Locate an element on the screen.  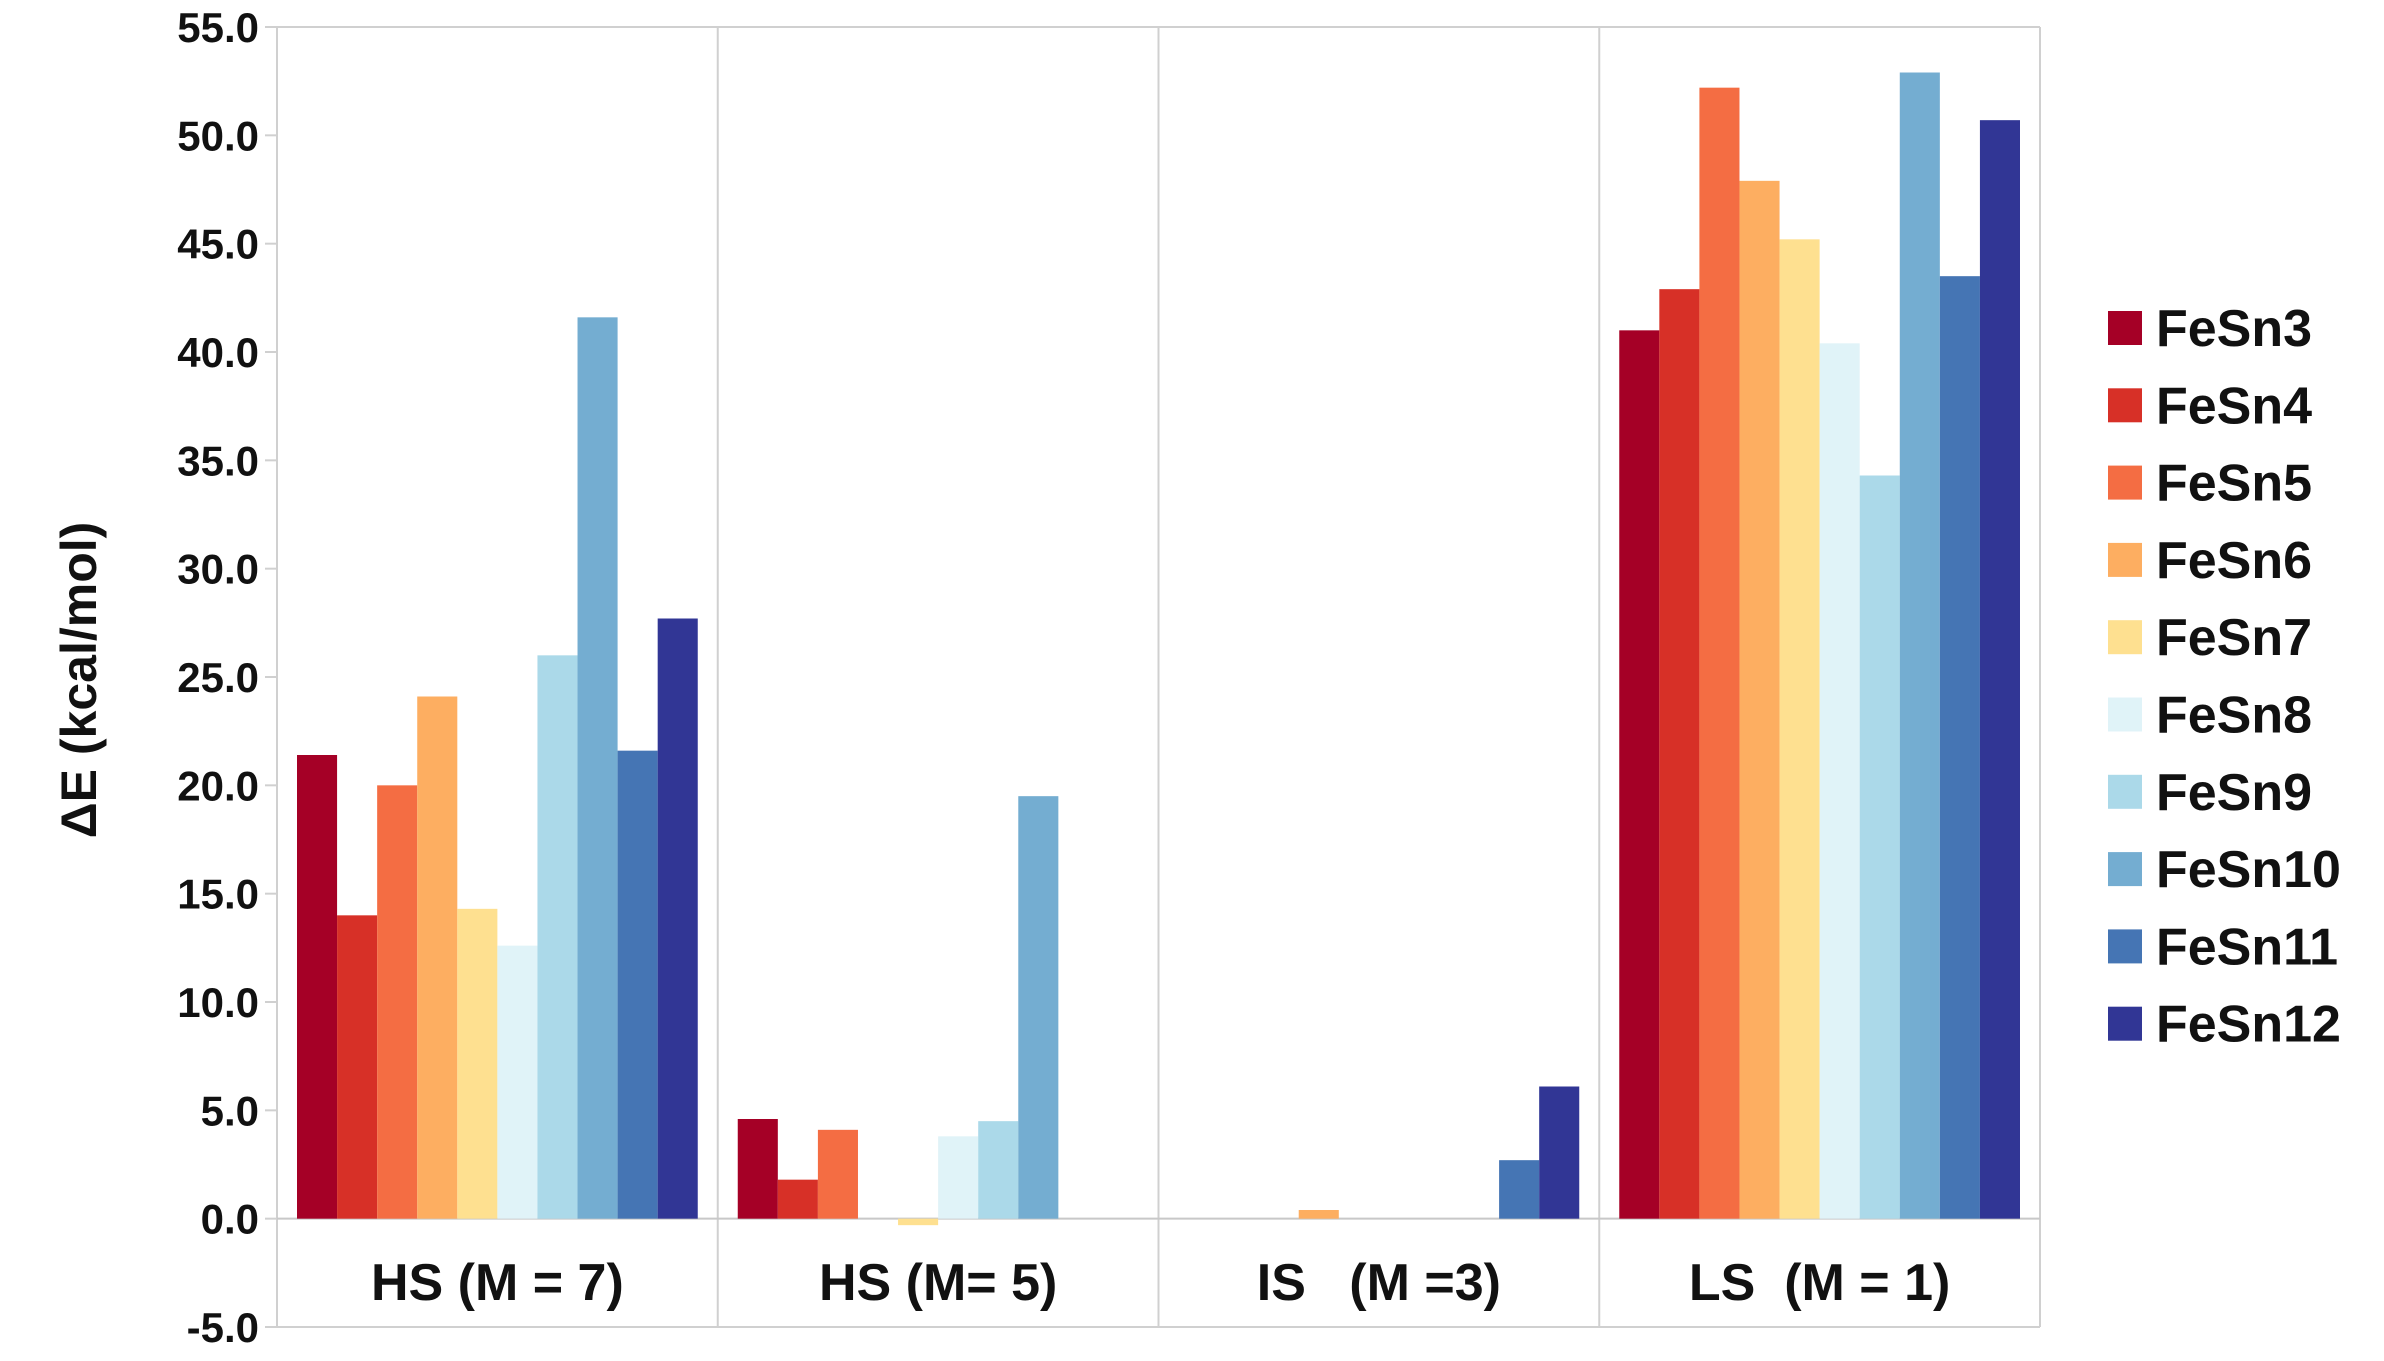
y-tick-label: 10.0 is located at coordinates (218, 1002).